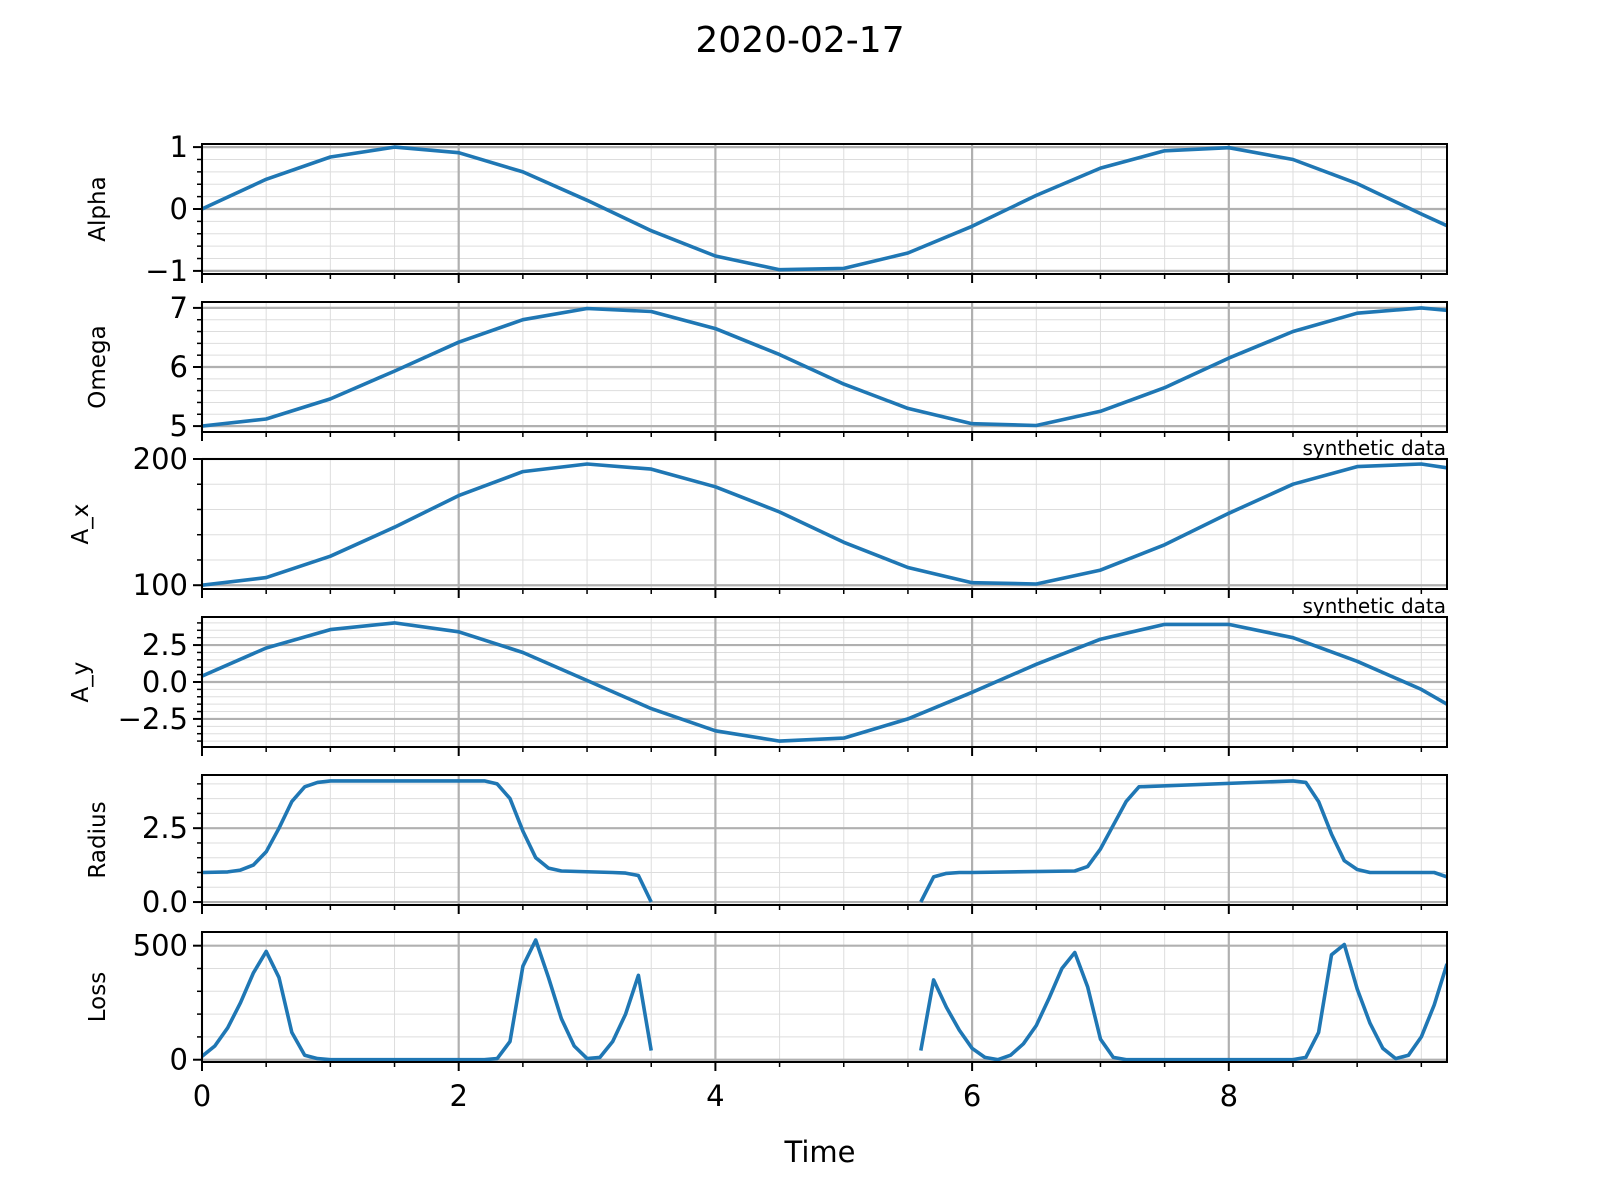 The image size is (1600, 1190). What do you see at coordinates (799, 40) in the screenshot?
I see `figure-title: 2020-02-17` at bounding box center [799, 40].